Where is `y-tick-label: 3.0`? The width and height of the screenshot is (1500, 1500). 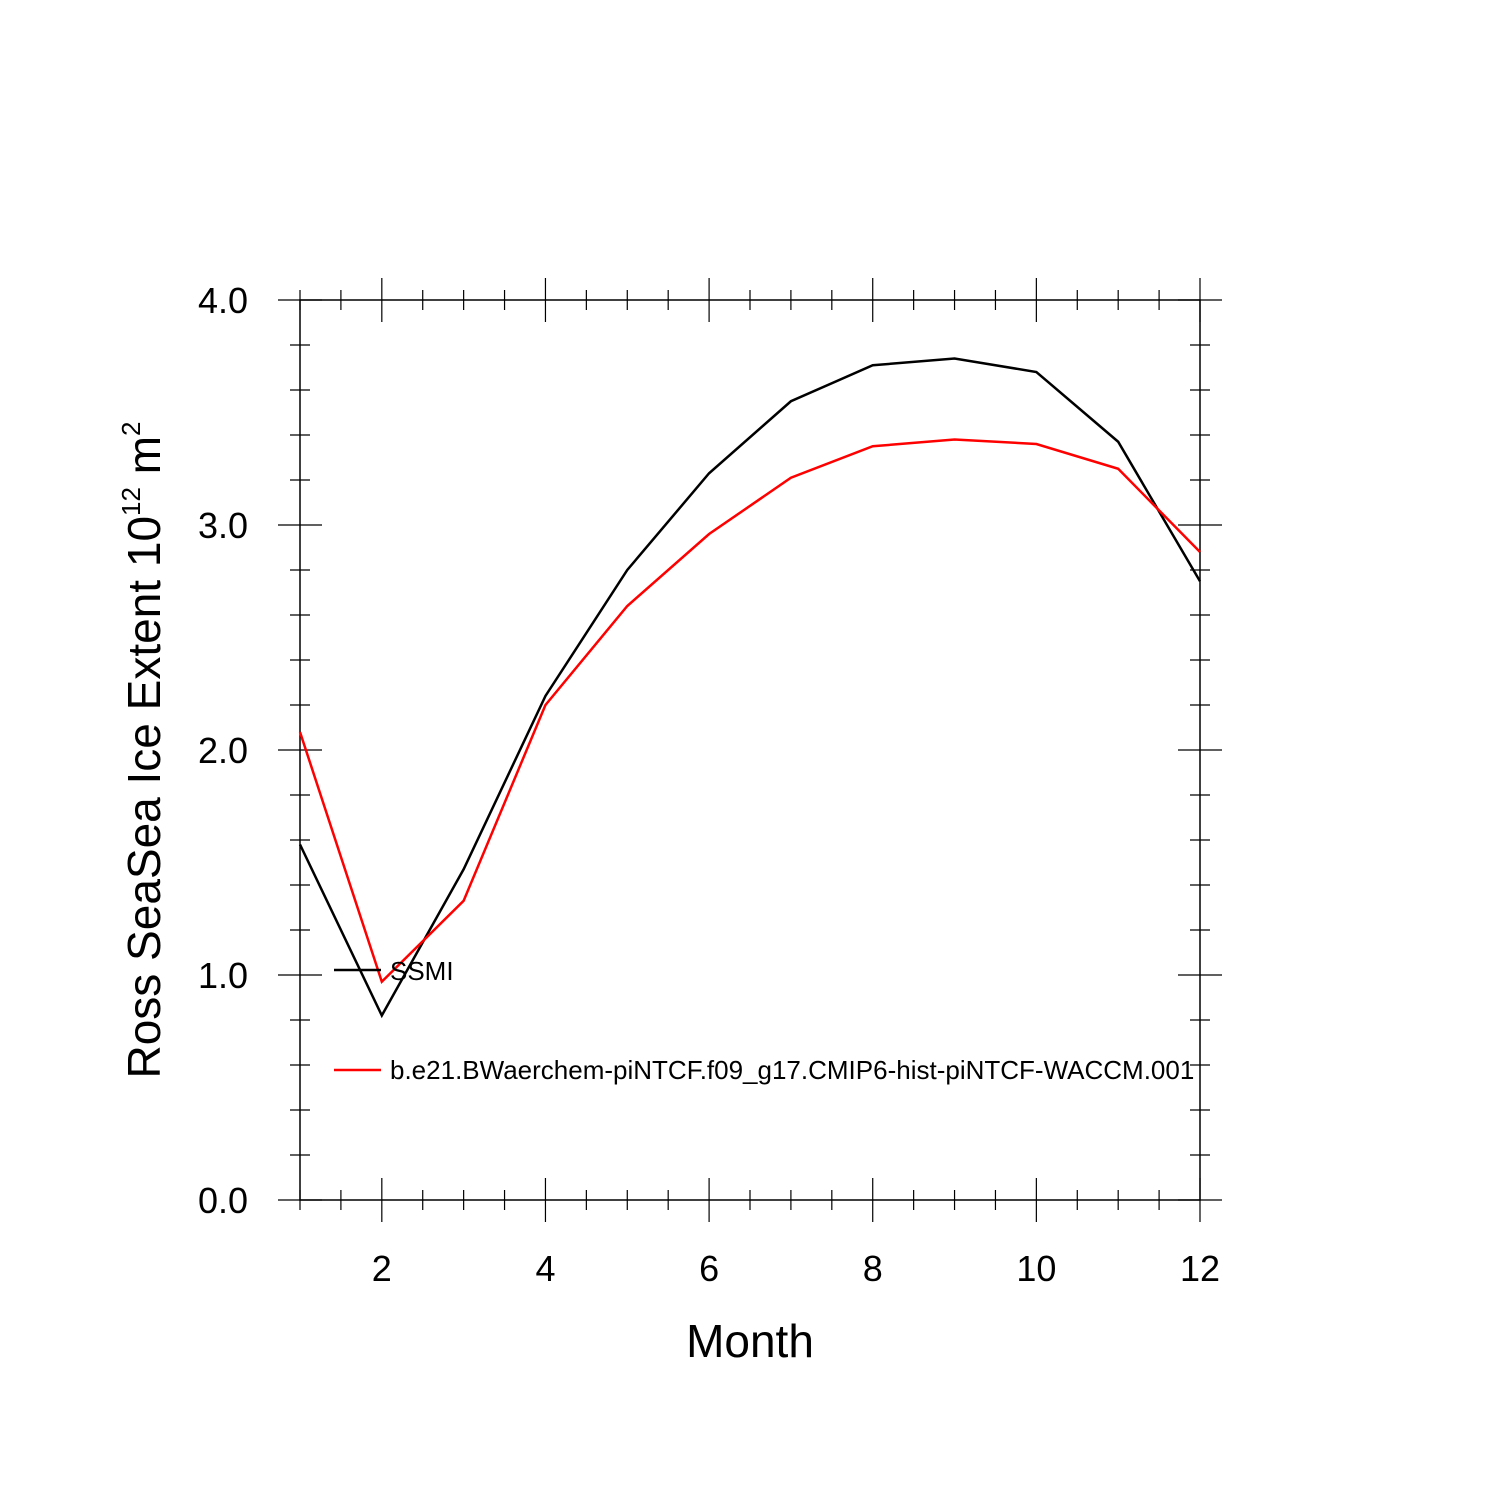 y-tick-label: 3.0 is located at coordinates (223, 525).